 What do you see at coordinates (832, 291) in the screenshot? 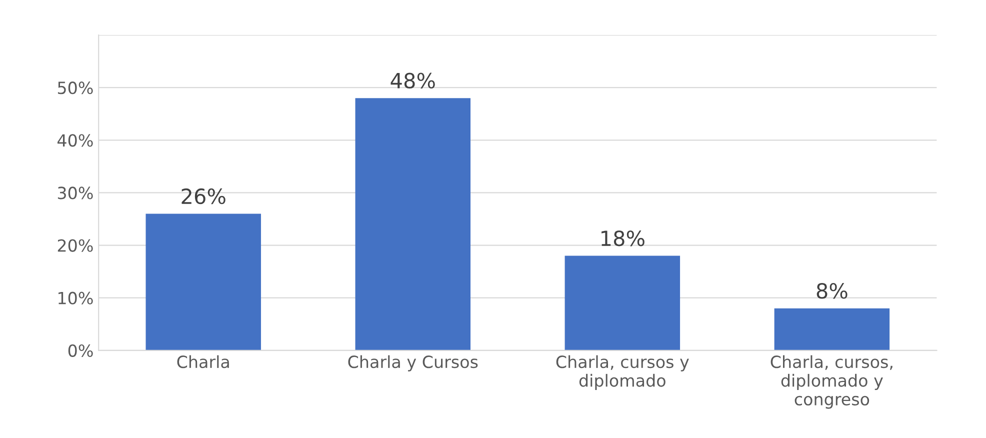
I see `data-label: 8%` at bounding box center [832, 291].